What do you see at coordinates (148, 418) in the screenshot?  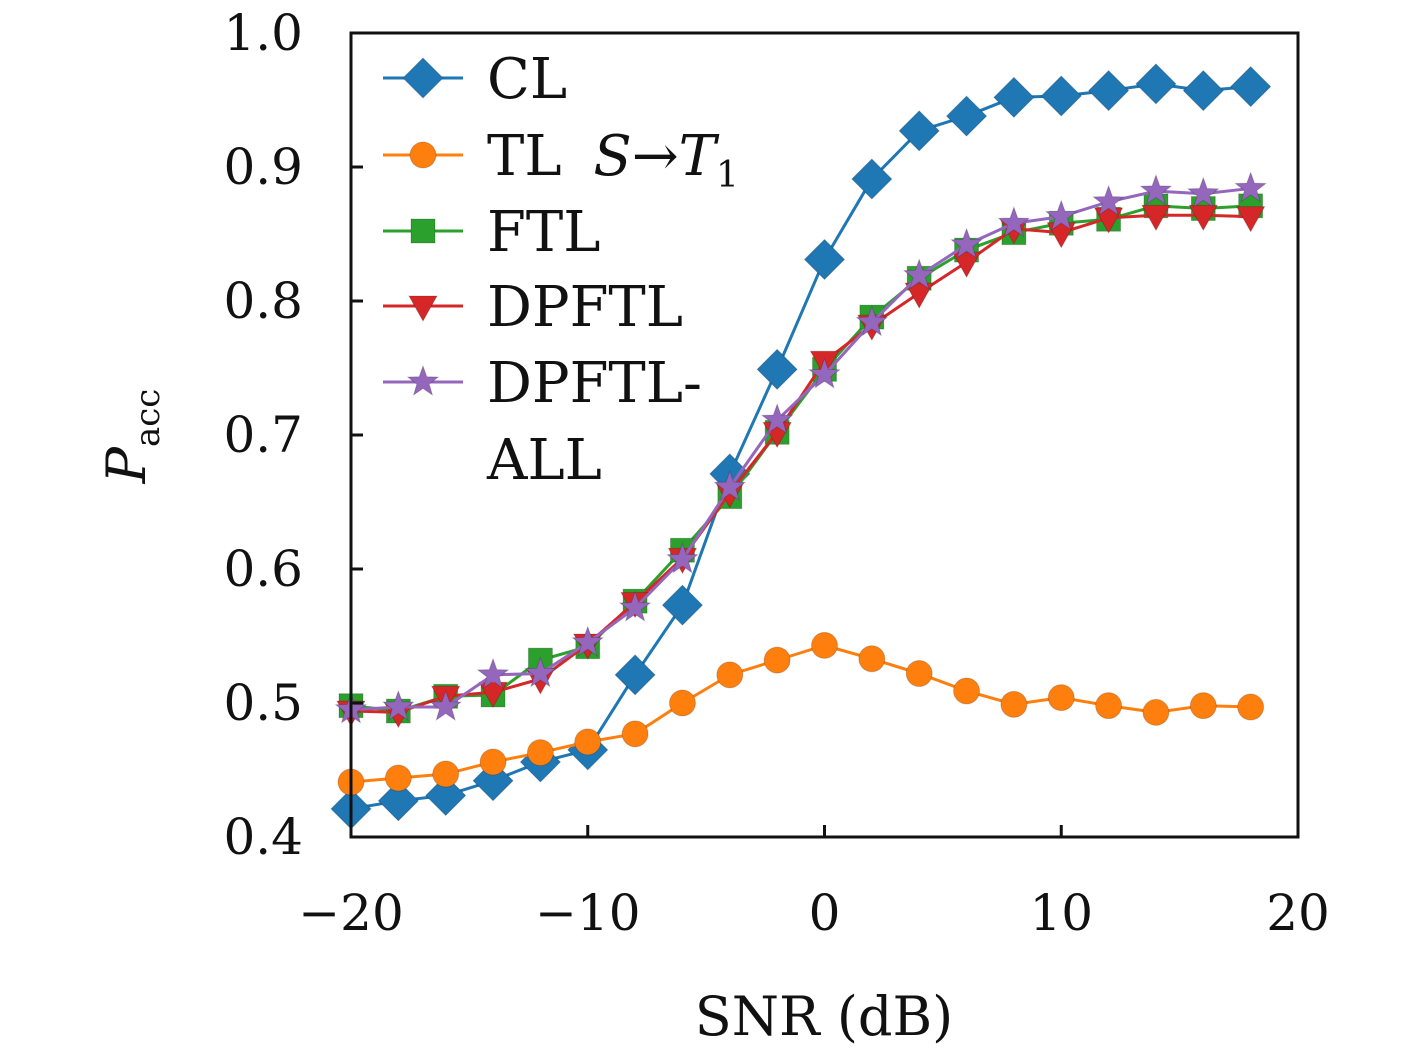 I see `y-axis-label-subscript: acc` at bounding box center [148, 418].